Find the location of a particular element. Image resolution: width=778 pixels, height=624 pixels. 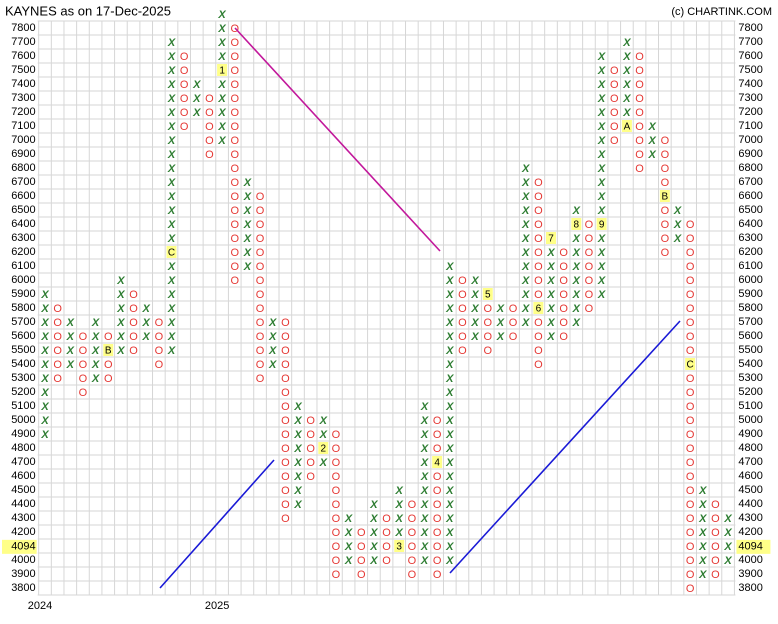

y-tick-label: 5900 is located at coordinates (23, 294).